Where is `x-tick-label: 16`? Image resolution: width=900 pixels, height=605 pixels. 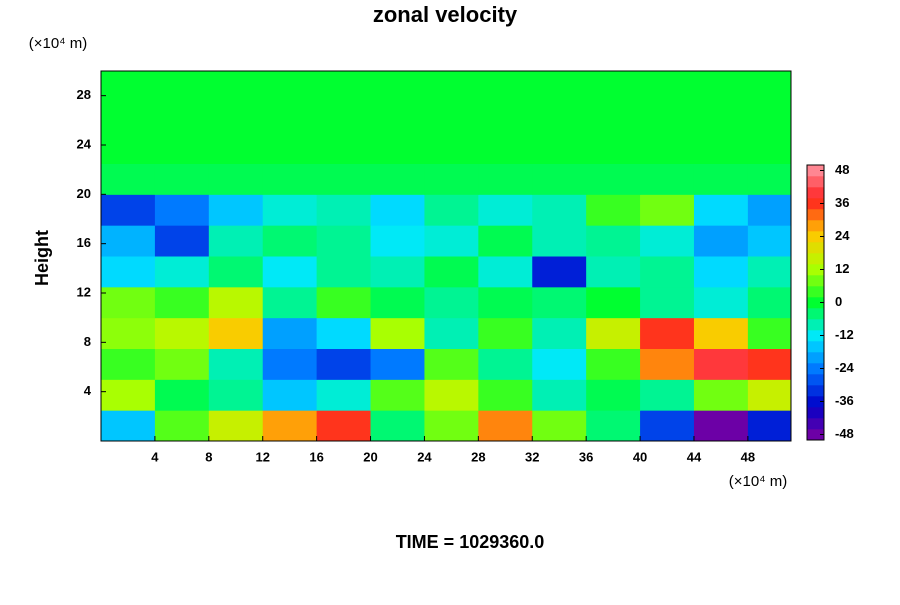
x-tick-label: 16 is located at coordinates (316, 456).